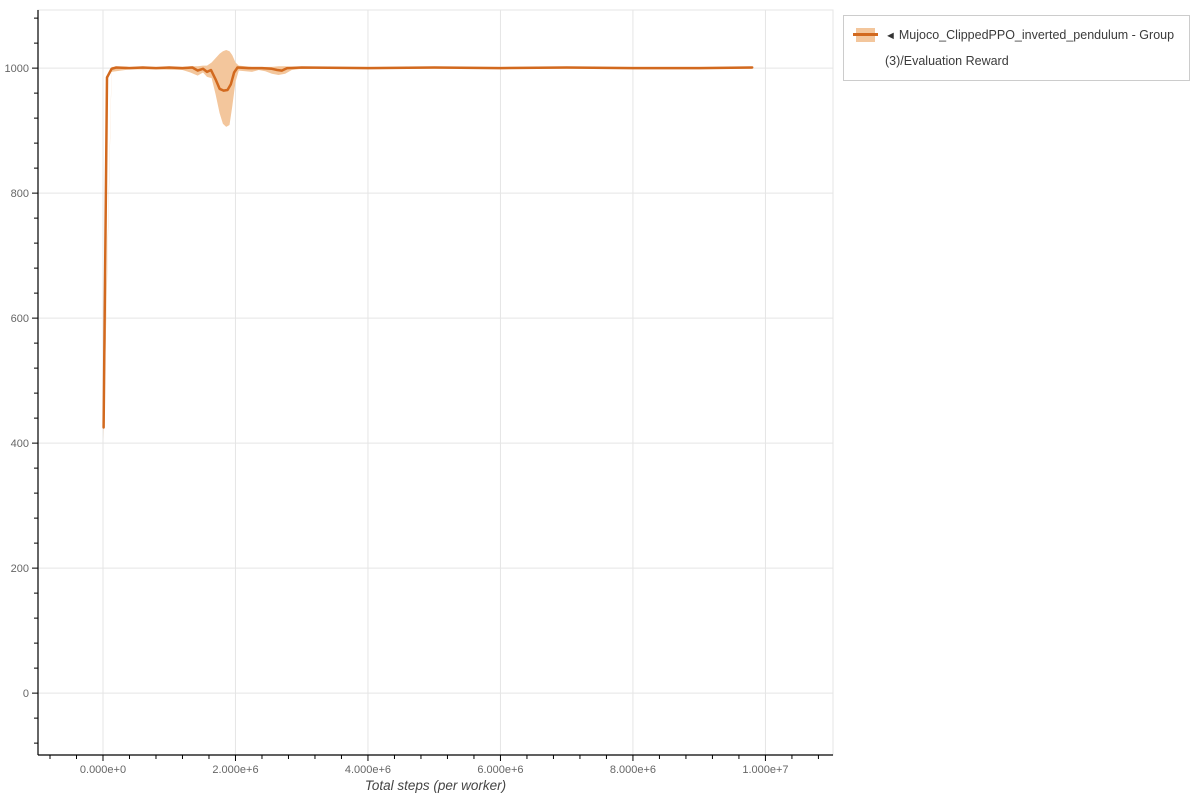 The image size is (1200, 800). What do you see at coordinates (17, 69) in the screenshot?
I see `y-tick-label: 1000` at bounding box center [17, 69].